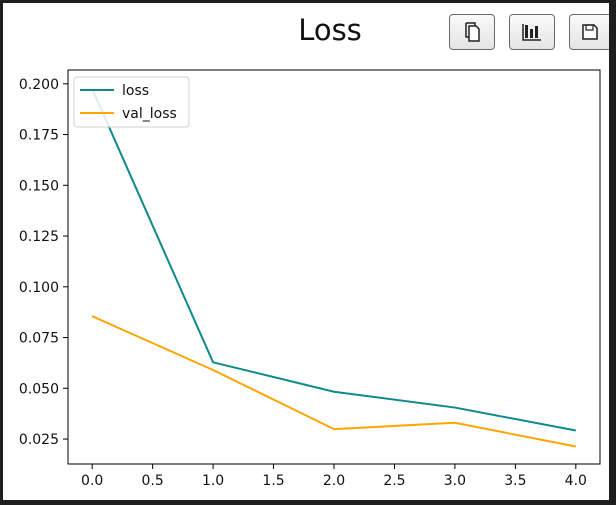 This screenshot has height=505, width=616. Describe the element at coordinates (39, 237) in the screenshot. I see `y-tick-label: 0.125` at that location.